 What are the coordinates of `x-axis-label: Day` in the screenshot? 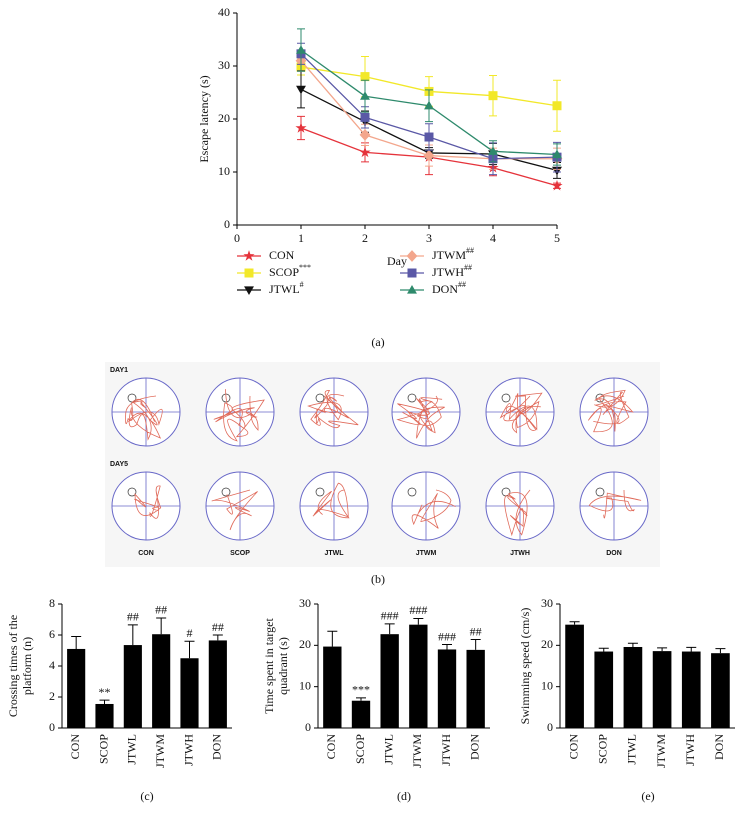 It's located at (397, 261).